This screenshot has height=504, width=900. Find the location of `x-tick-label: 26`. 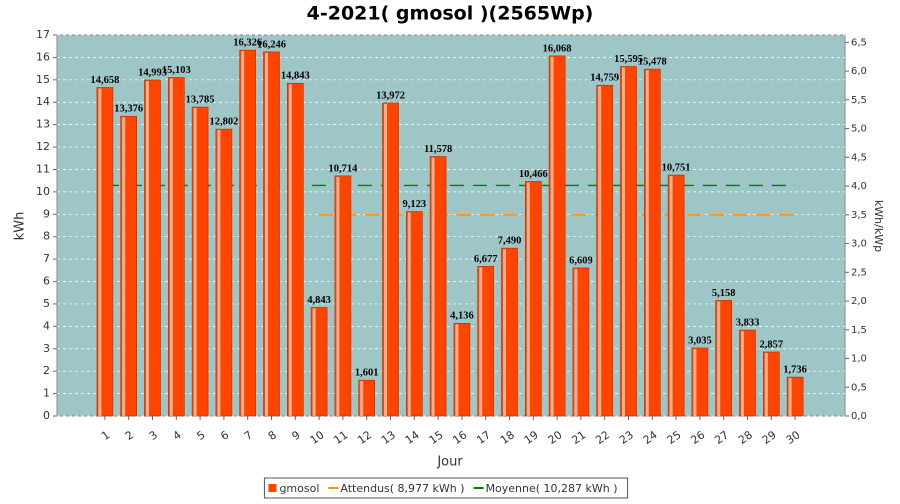

x-tick-label: 26 is located at coordinates (697, 437).